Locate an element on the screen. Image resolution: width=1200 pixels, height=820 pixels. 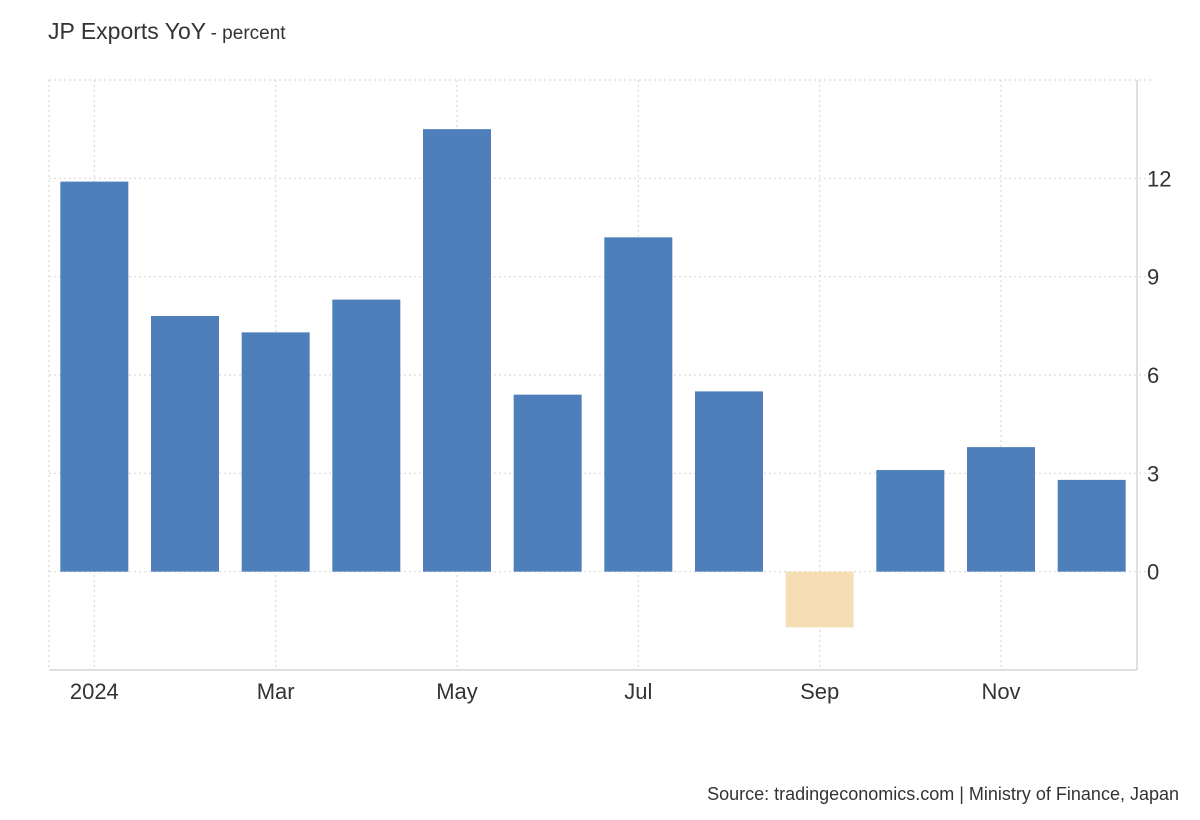
bar-nov-2024 is located at coordinates (1001, 509).